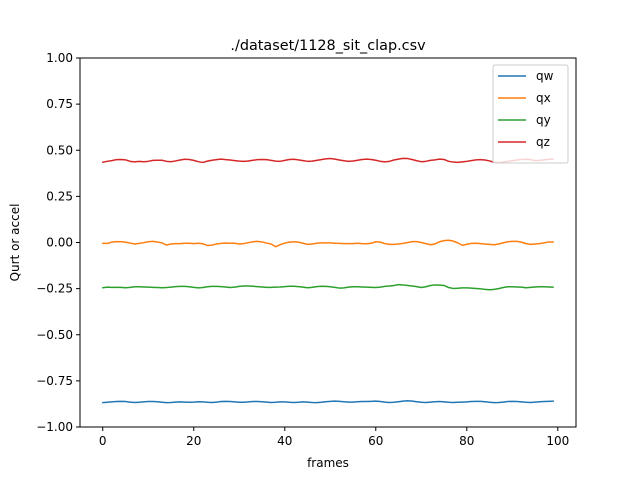 The width and height of the screenshot is (640, 480). What do you see at coordinates (59, 104) in the screenshot?
I see `y-tick-label: 0.75` at bounding box center [59, 104].